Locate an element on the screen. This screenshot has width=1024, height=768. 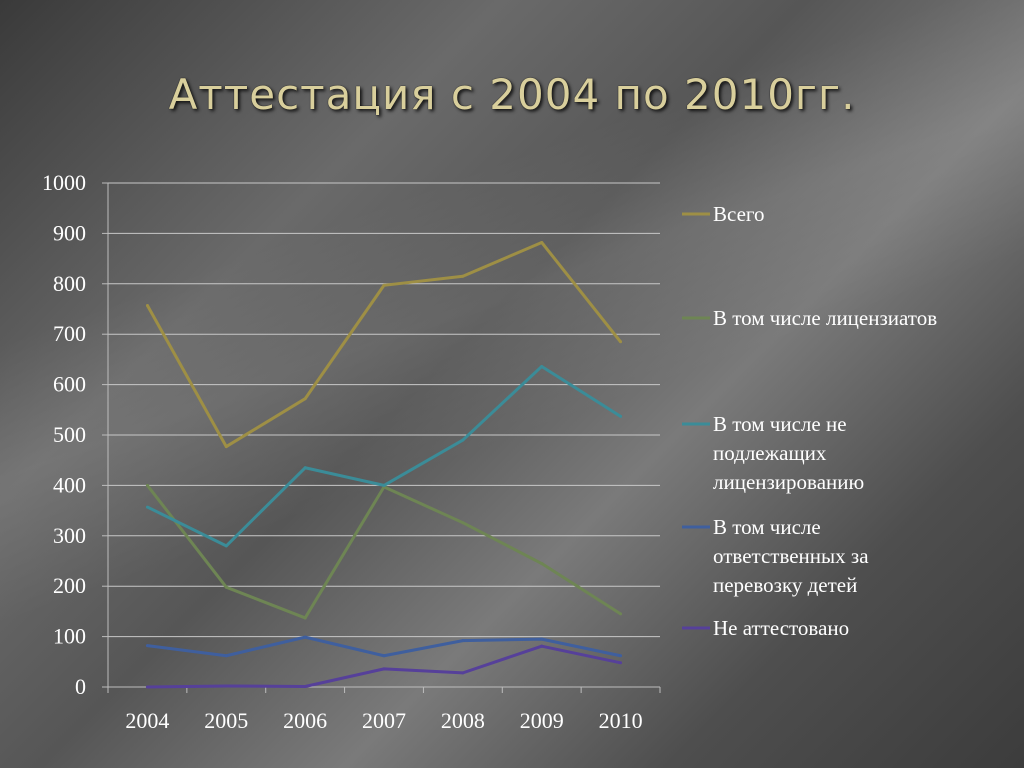
y-tick-label: 500 is located at coordinates (69, 434).